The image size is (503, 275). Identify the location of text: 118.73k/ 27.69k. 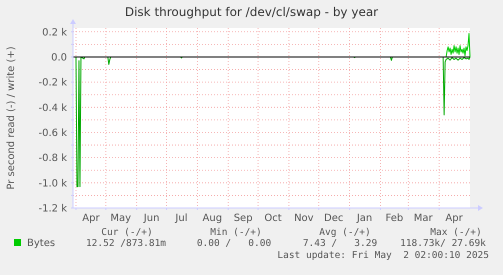
(443, 243).